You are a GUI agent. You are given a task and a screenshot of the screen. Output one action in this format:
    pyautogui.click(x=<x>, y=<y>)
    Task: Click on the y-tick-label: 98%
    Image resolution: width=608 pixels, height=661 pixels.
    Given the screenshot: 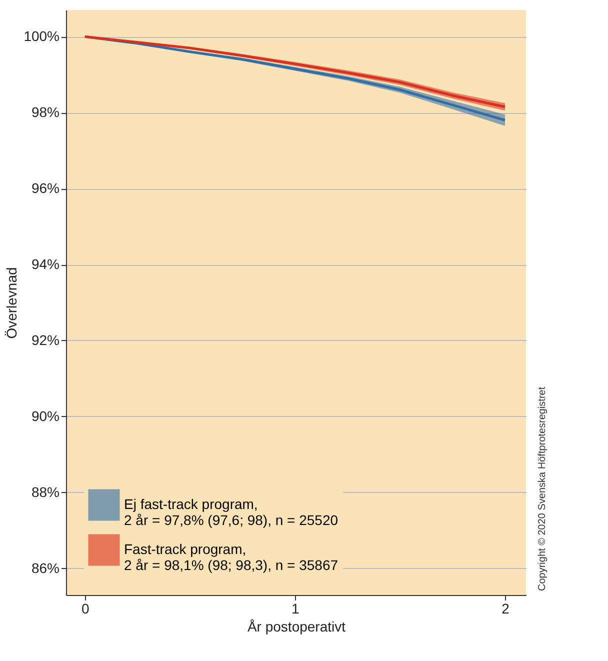 What is the action you would take?
    pyautogui.click(x=45, y=112)
    